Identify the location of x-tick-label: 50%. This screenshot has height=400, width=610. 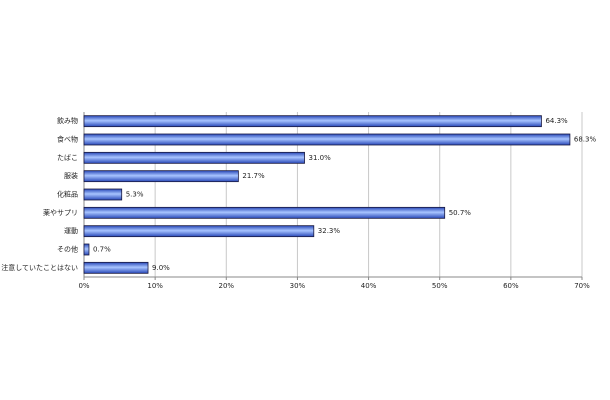
(440, 286).